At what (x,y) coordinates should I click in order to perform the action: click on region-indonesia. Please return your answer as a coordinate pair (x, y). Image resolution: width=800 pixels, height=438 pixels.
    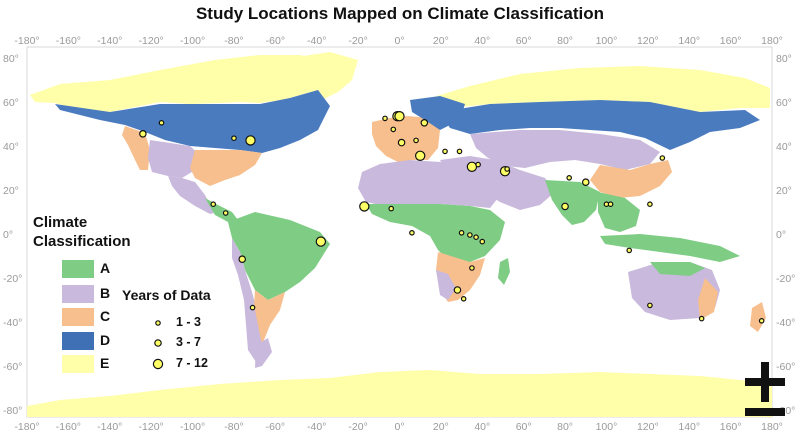
    Looking at the image, I should click on (670, 248).